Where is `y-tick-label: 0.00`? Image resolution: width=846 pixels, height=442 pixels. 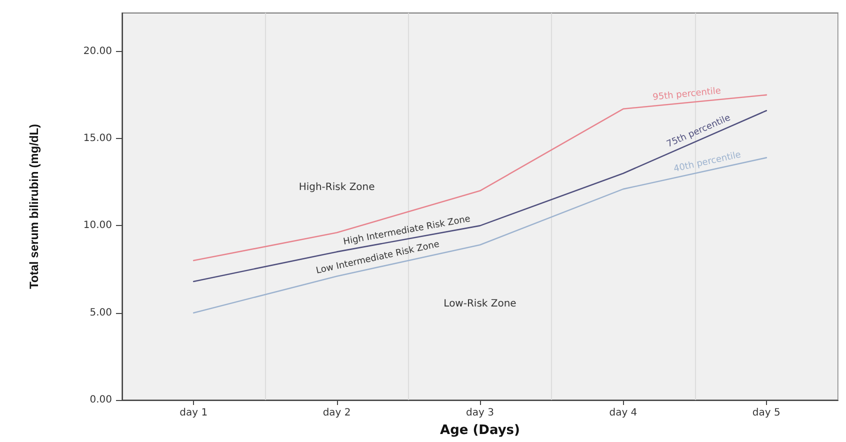 y-tick-label: 0.00 is located at coordinates (101, 400).